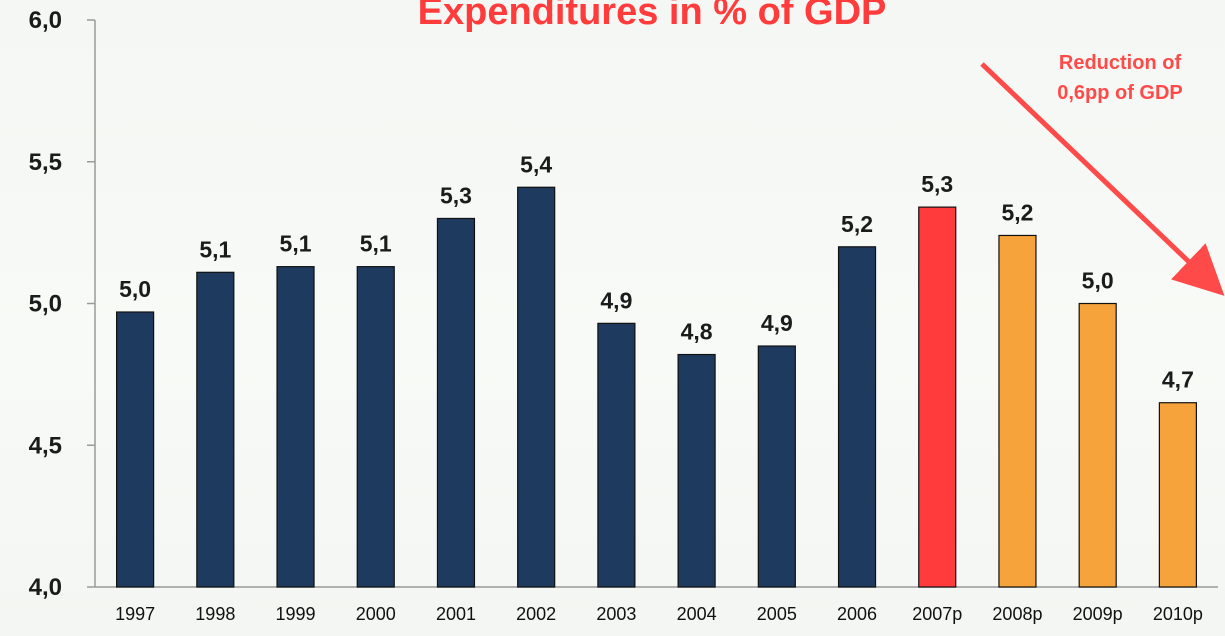 The width and height of the screenshot is (1225, 636). What do you see at coordinates (456, 402) in the screenshot?
I see `bar-2001` at bounding box center [456, 402].